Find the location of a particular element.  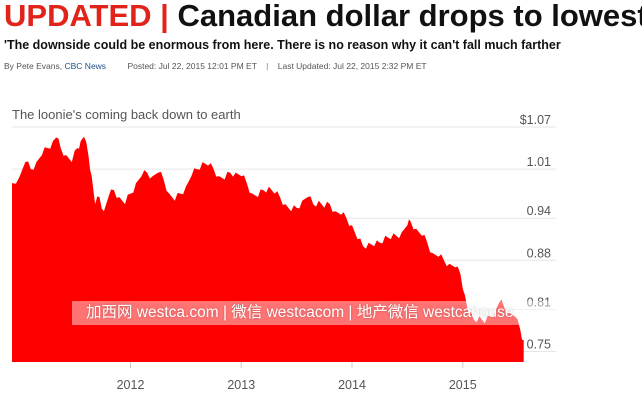

byline-source-link: CBC News is located at coordinates (85, 66).